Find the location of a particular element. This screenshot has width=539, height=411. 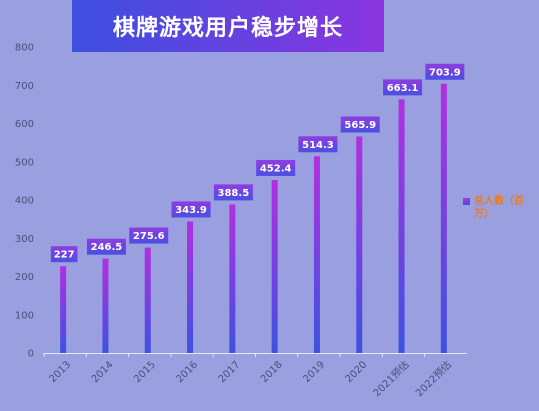

x-tick-label: 2016 is located at coordinates (187, 372).